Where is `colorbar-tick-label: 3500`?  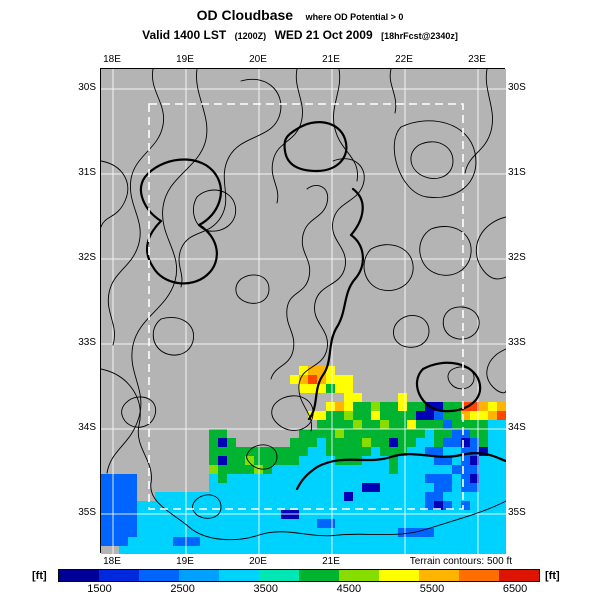 colorbar-tick-label: 3500 is located at coordinates (265, 589).